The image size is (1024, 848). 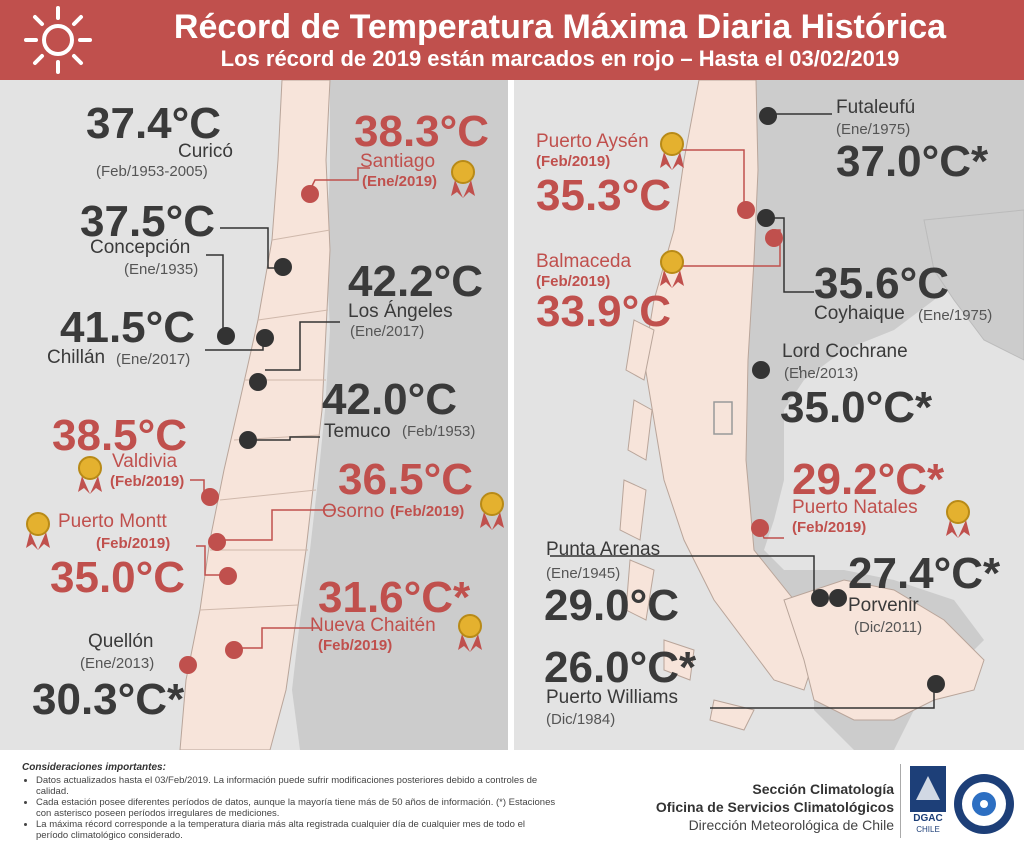 I want to click on chaiten-temp: 31.6°C*, so click(x=394, y=597).